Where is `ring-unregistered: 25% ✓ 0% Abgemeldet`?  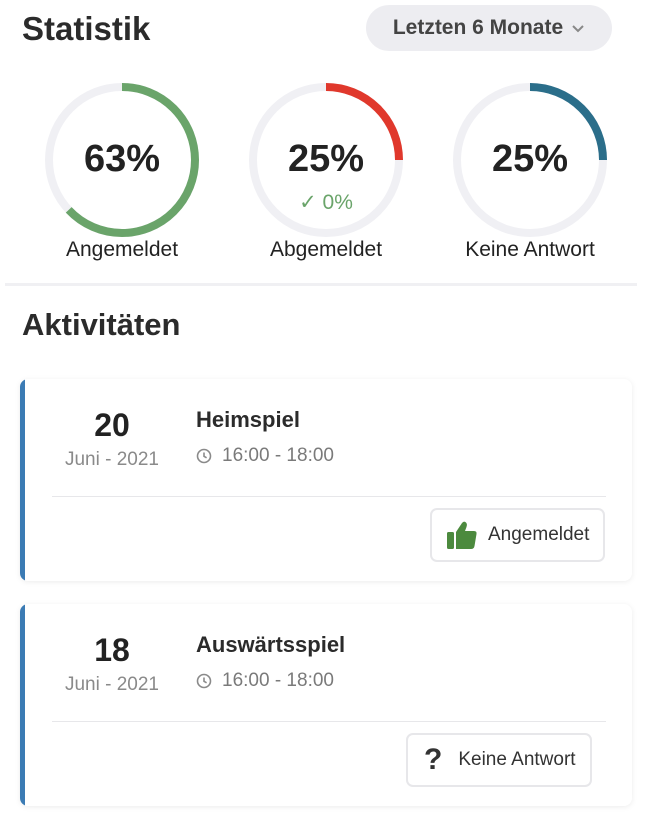 ring-unregistered: 25% ✓ 0% Abgemeldet is located at coordinates (326, 175).